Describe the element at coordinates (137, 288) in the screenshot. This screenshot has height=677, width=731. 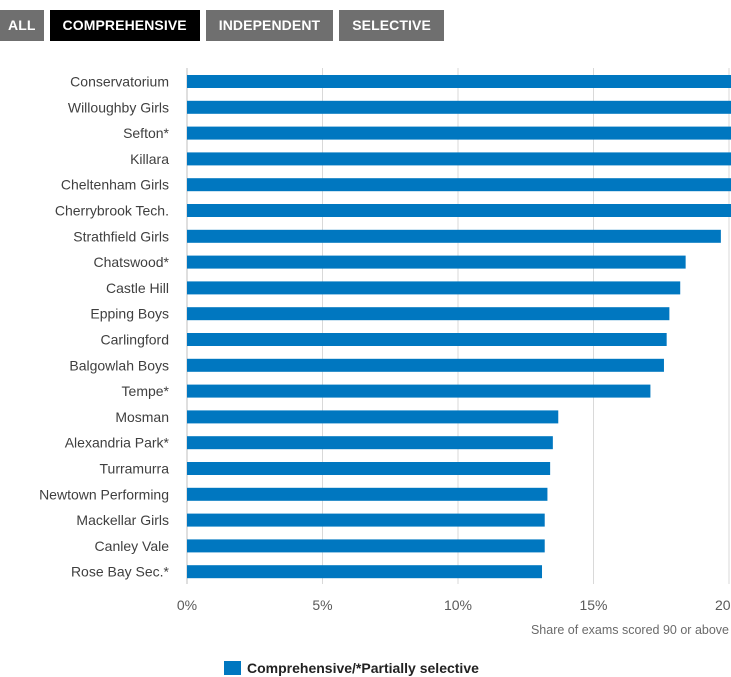
I see `category-label: Castle Hill` at that location.